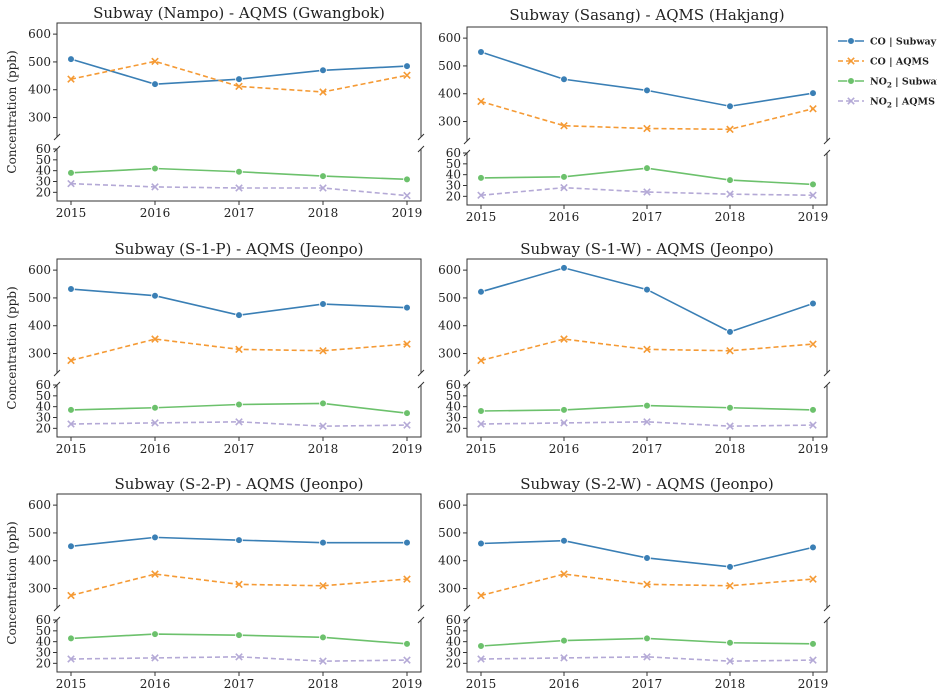 The height and width of the screenshot is (697, 937). I want to click on series-no2-aqms, so click(239, 189).